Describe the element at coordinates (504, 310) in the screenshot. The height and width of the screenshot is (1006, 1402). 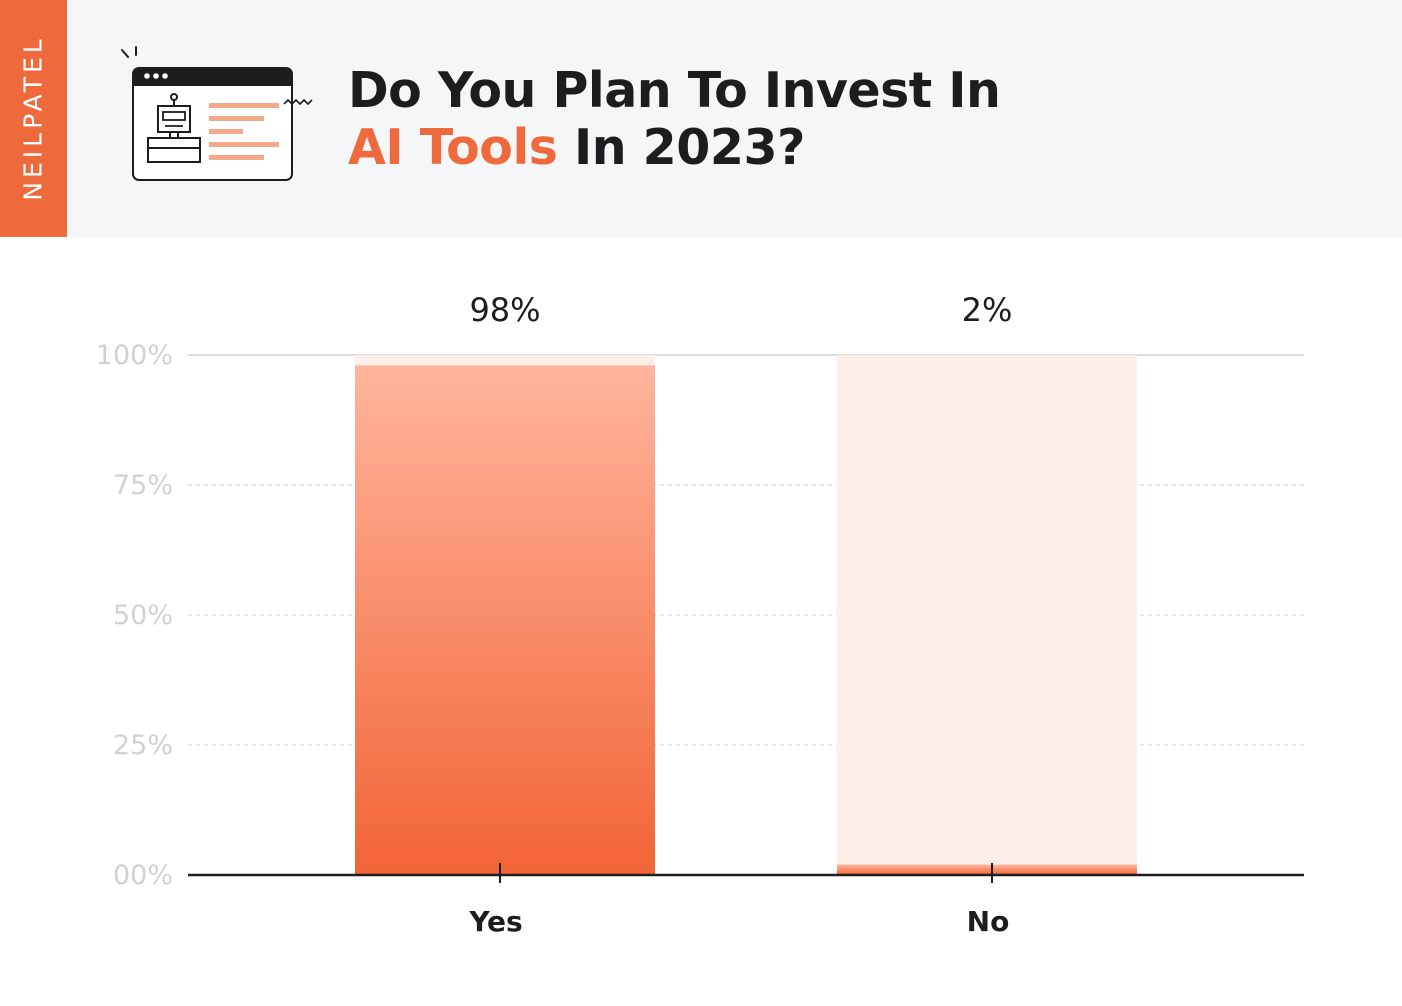
I see `data-label-yes: 98%` at that location.